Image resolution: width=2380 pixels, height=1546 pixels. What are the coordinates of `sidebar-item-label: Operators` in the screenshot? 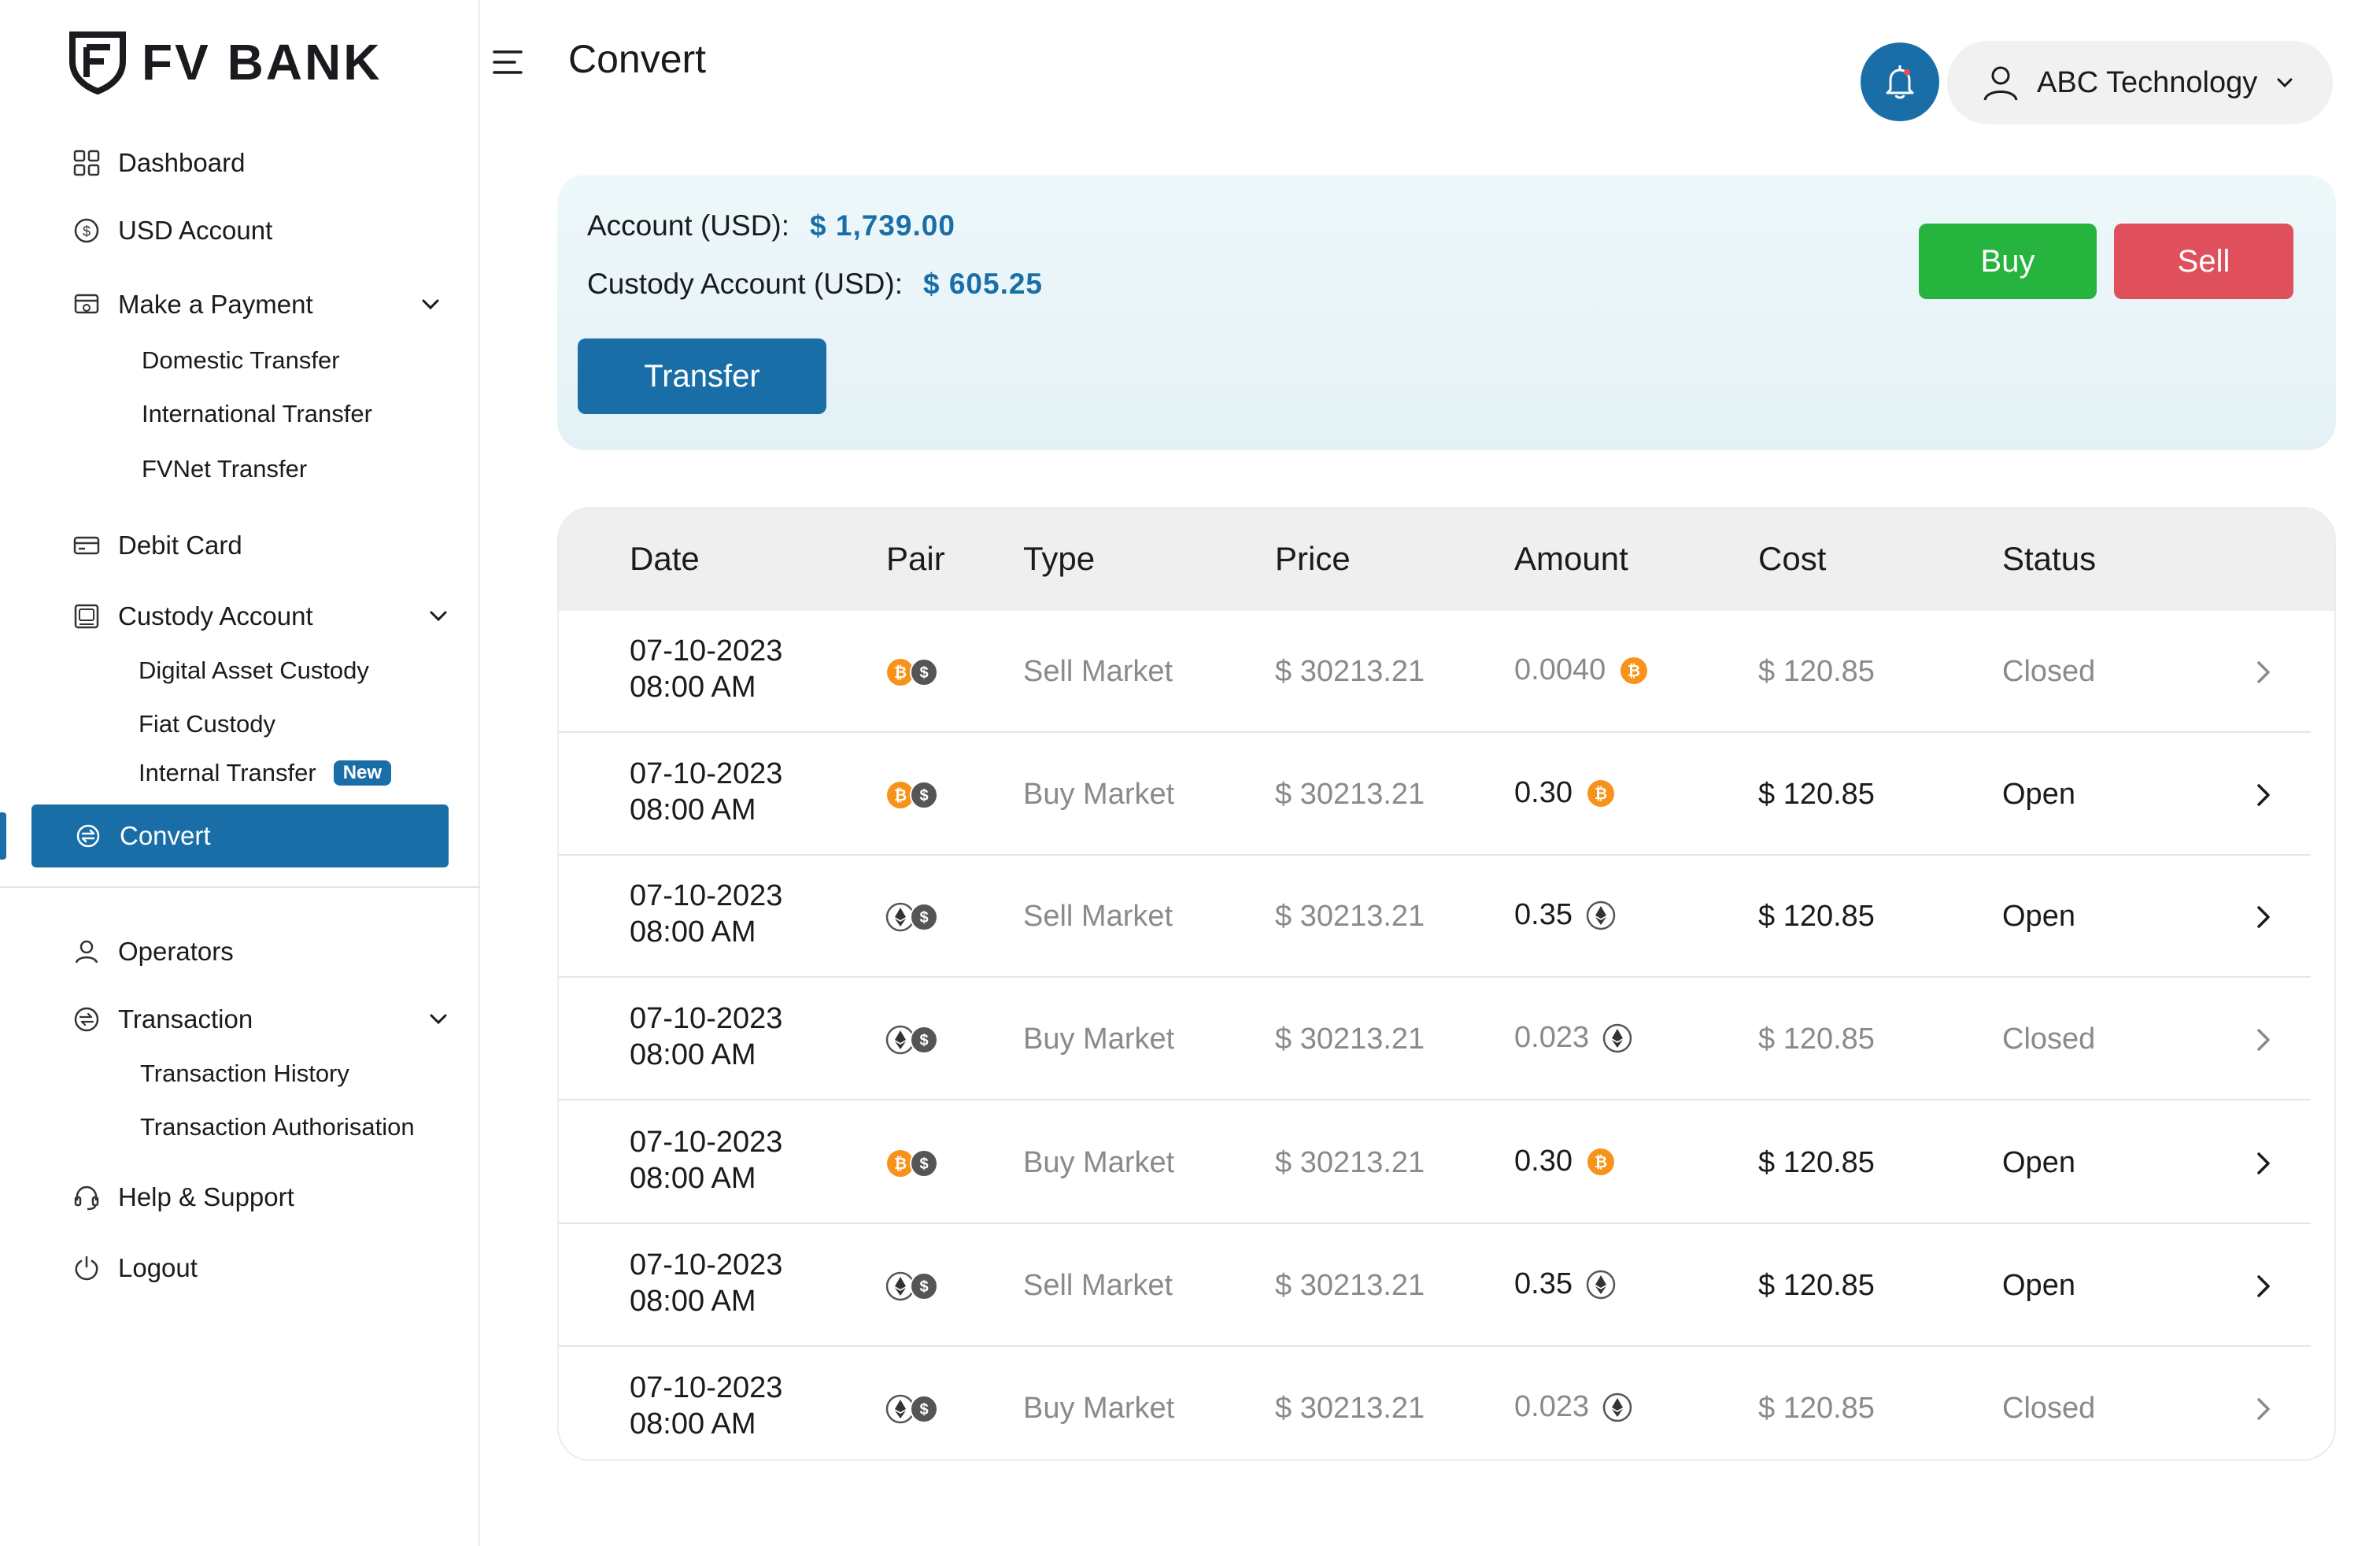 It's located at (176, 951).